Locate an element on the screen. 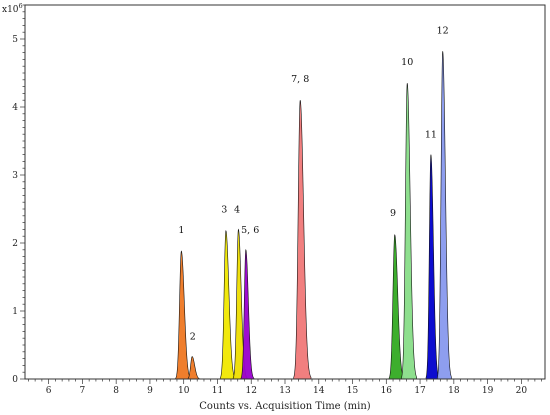 This screenshot has width=550, height=415. x-axis: 6 7 8 9 10 11 12 13 14 15 16 17 18 19 20 is located at coordinates (285, 387).